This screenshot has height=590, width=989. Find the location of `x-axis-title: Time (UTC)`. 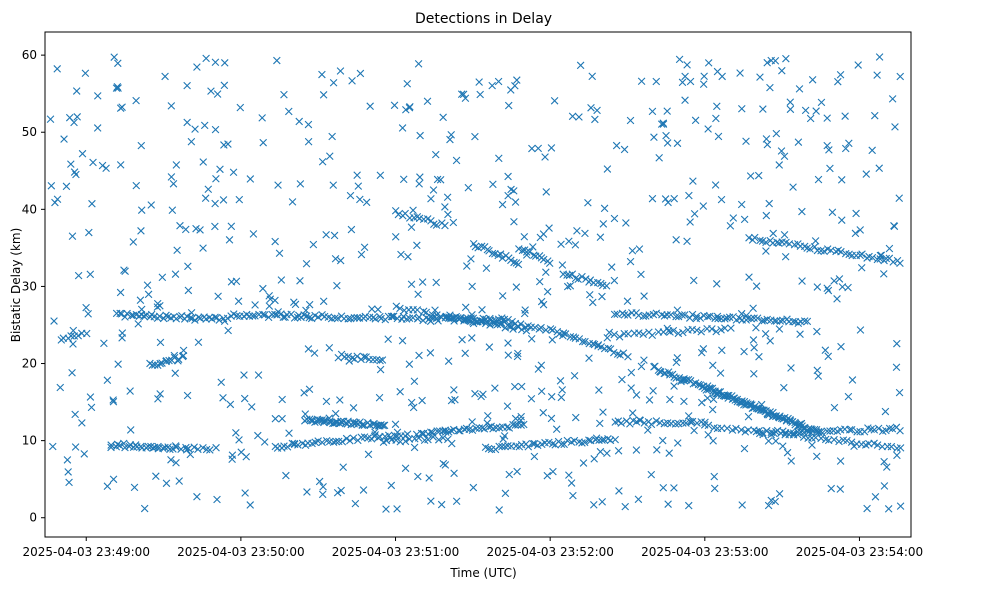

x-axis-title: Time (UTC) is located at coordinates (482, 573).